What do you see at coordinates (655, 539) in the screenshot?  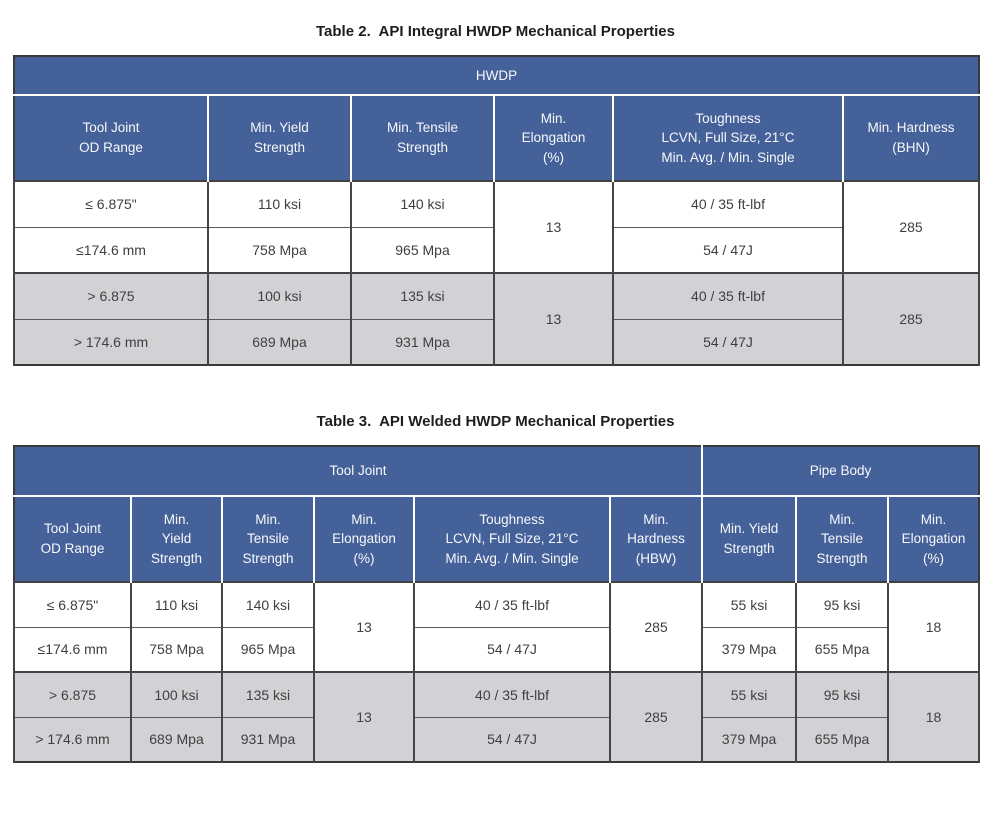 I see `col-header-hardness-hbw: Min. Hardness (HBW)` at bounding box center [655, 539].